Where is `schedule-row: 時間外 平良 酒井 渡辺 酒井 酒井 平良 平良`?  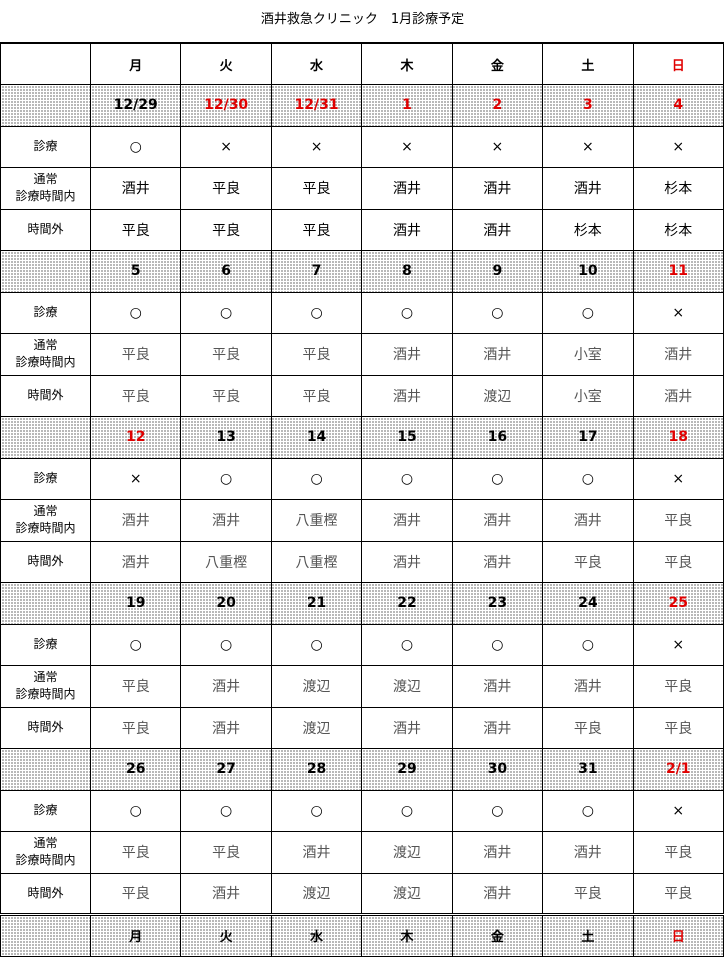 schedule-row: 時間外 平良 酒井 渡辺 酒井 酒井 平良 平良 is located at coordinates (362, 727).